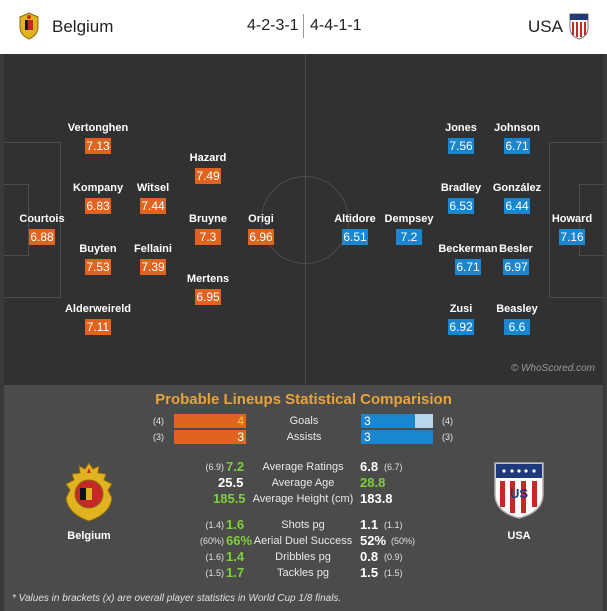  What do you see at coordinates (461, 146) in the screenshot?
I see `player-rating: 7.56` at bounding box center [461, 146].